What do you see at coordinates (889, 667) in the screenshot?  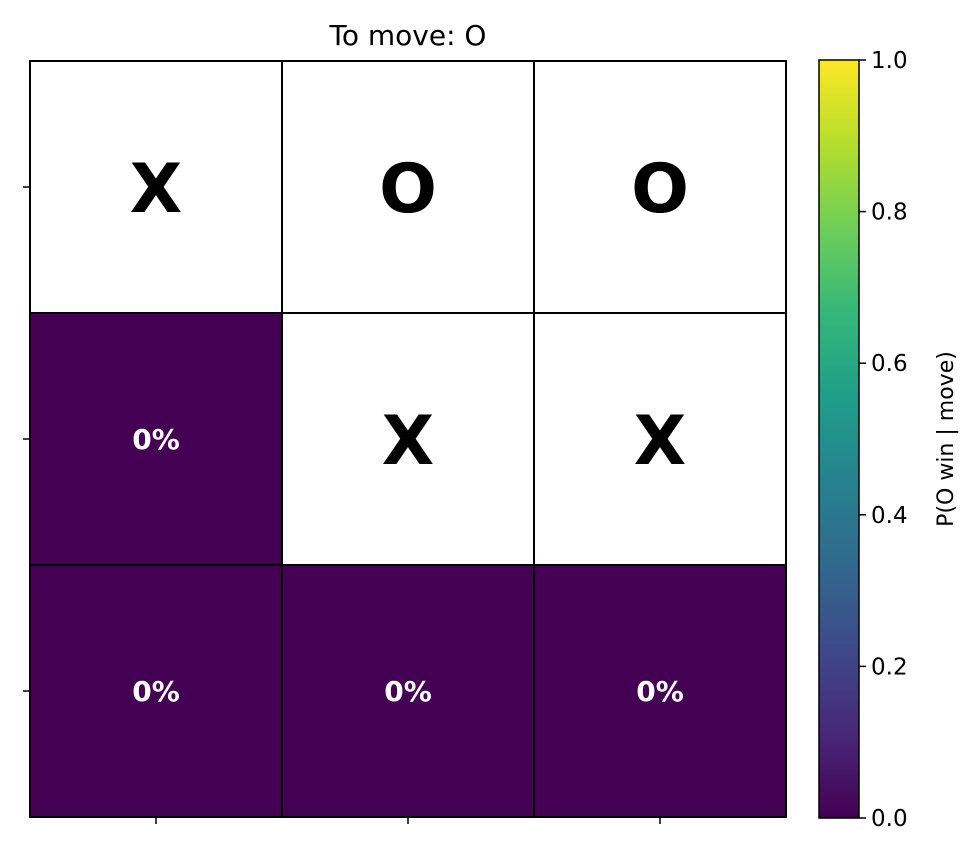 I see `colorbar-tick-label: 0.2` at bounding box center [889, 667].